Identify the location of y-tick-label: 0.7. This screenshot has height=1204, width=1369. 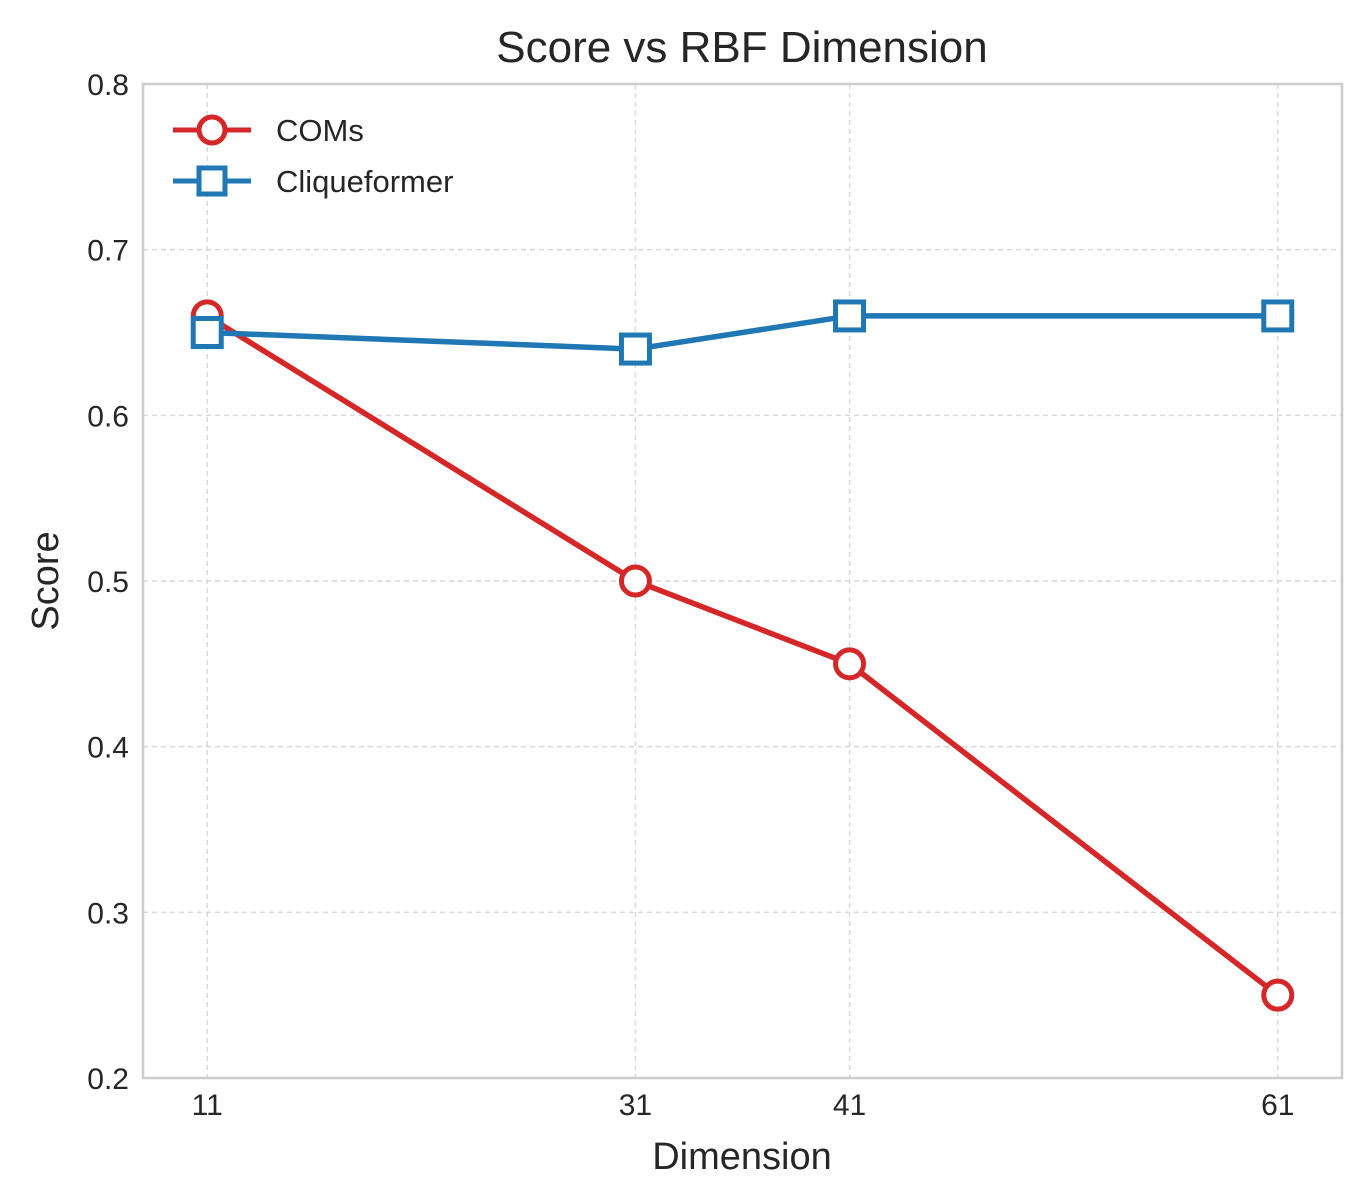
(108, 251).